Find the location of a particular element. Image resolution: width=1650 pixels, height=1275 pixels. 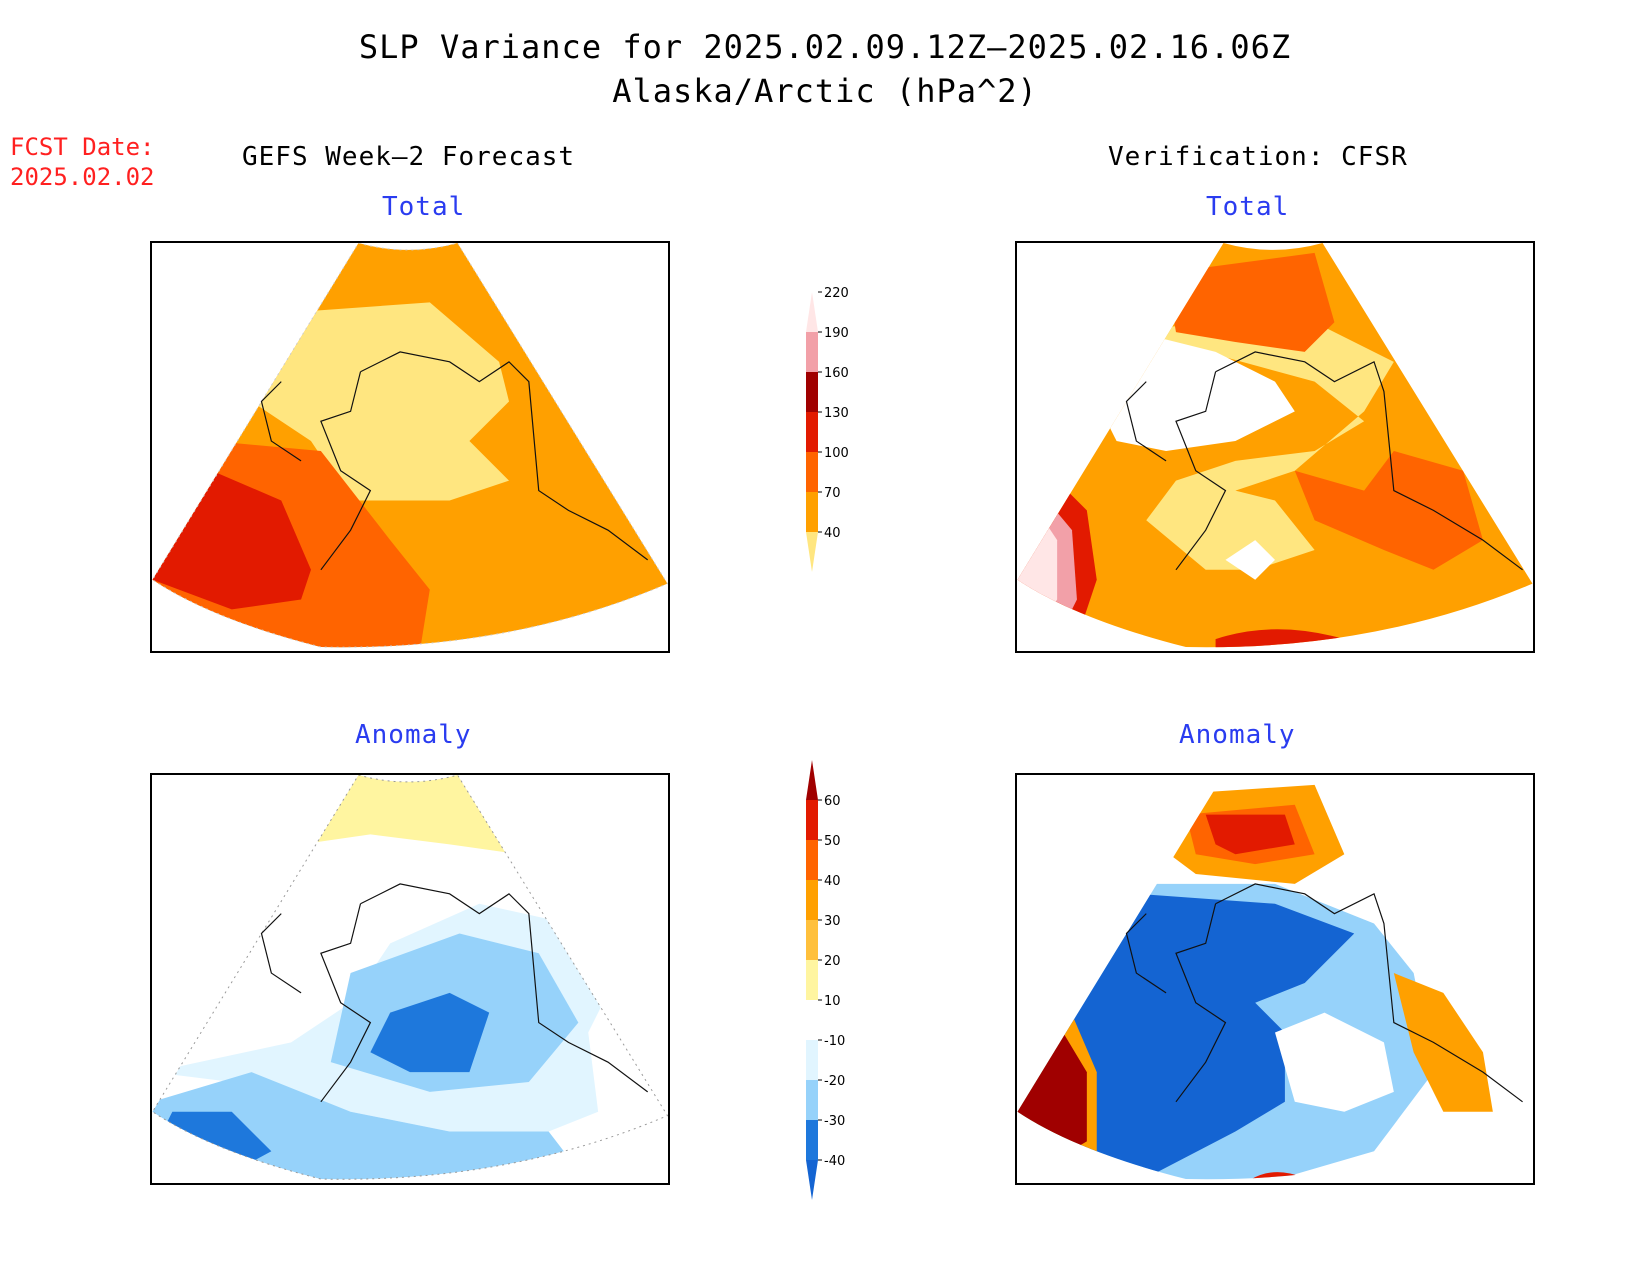

map-forecast-anomaly is located at coordinates (410, 979).